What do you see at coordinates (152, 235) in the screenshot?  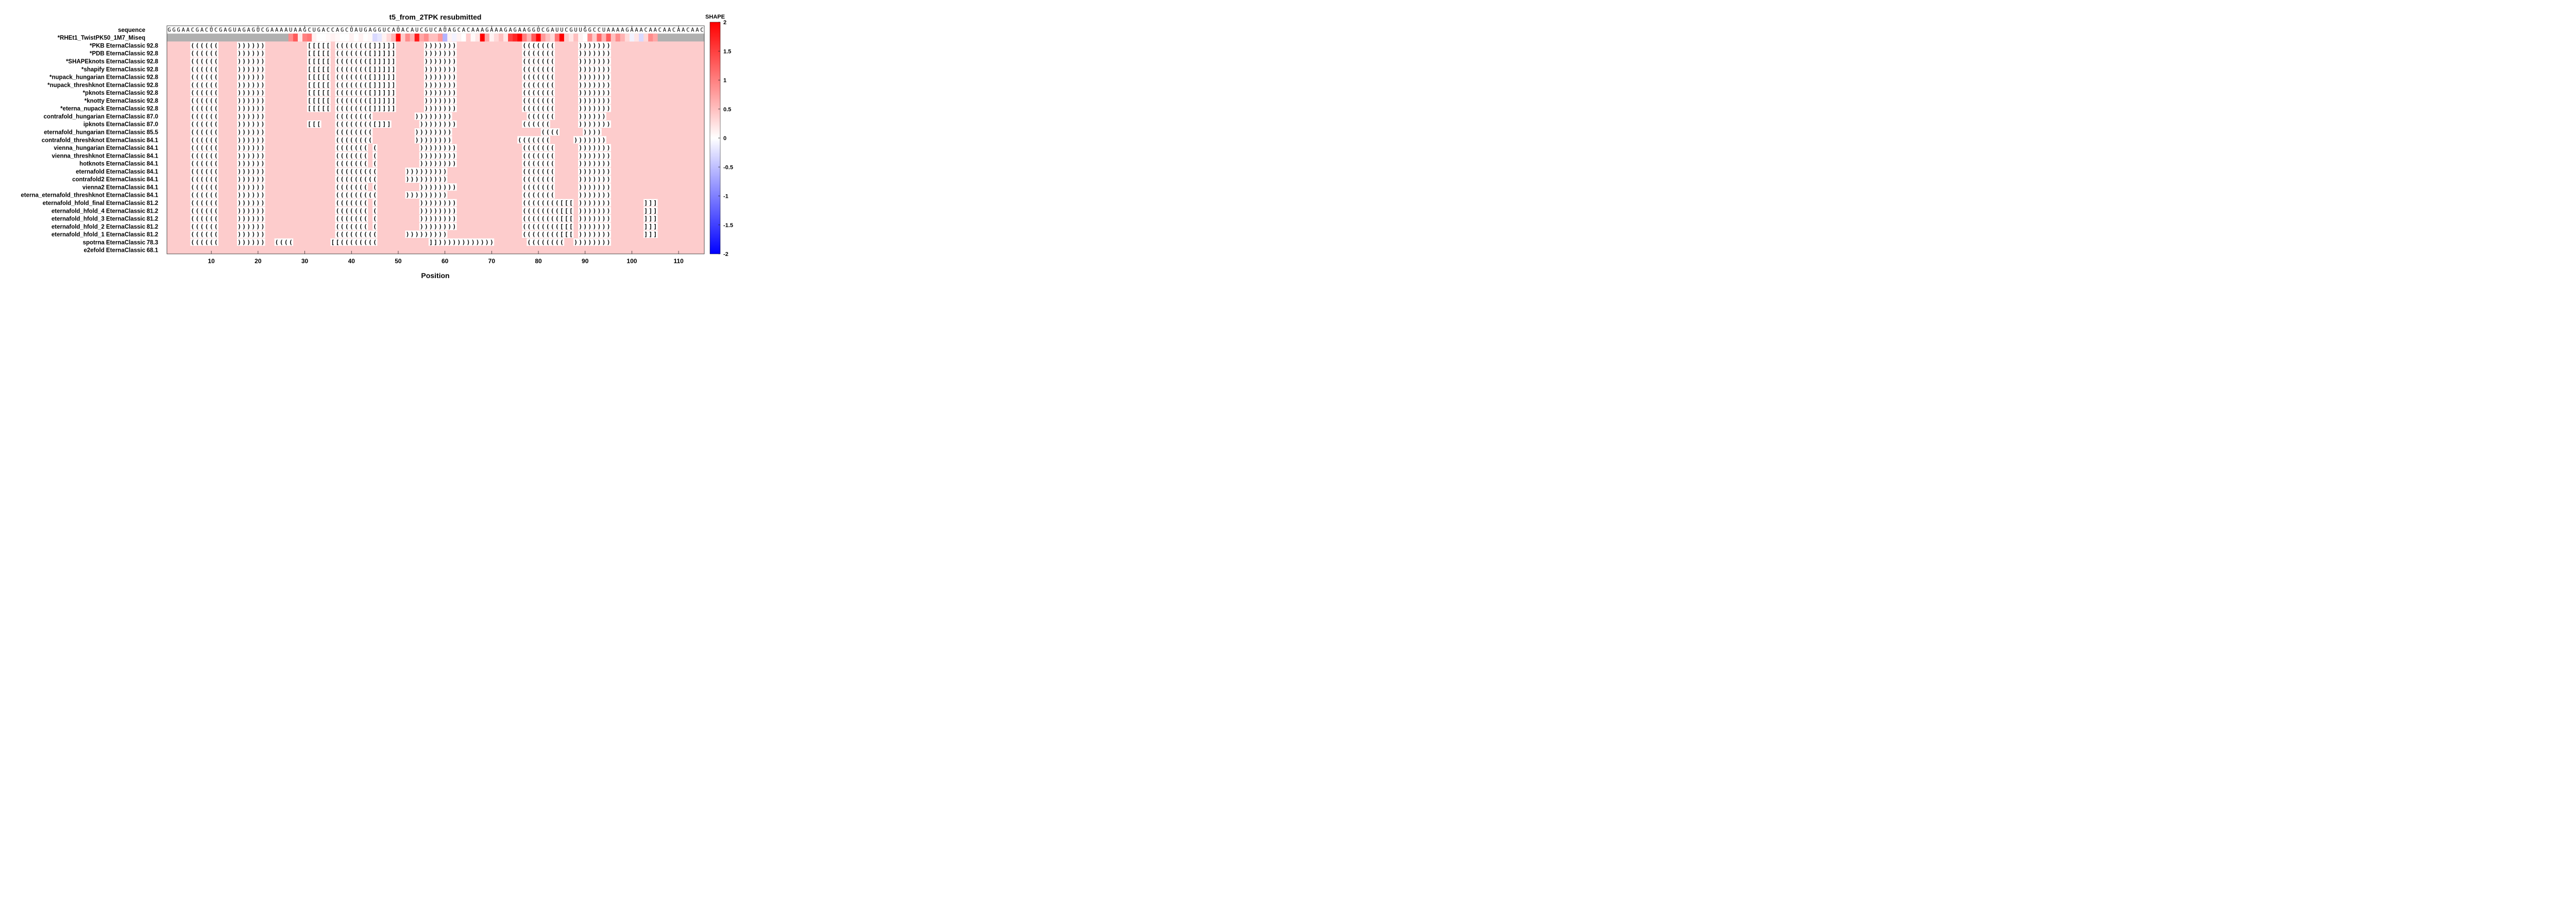 I see `row-score: 81.2` at bounding box center [152, 235].